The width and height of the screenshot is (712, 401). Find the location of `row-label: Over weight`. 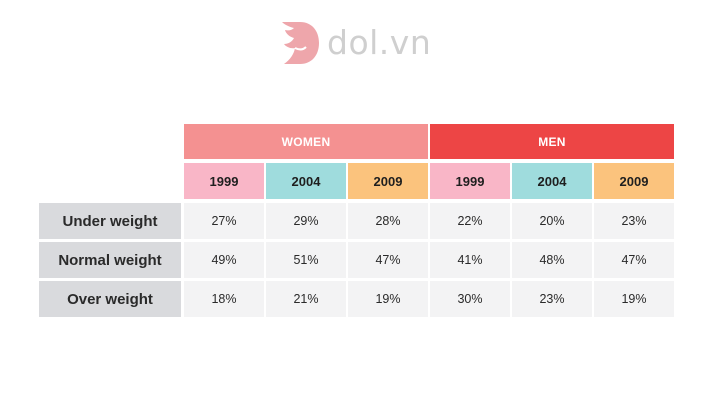

row-label: Over weight is located at coordinates (110, 299).